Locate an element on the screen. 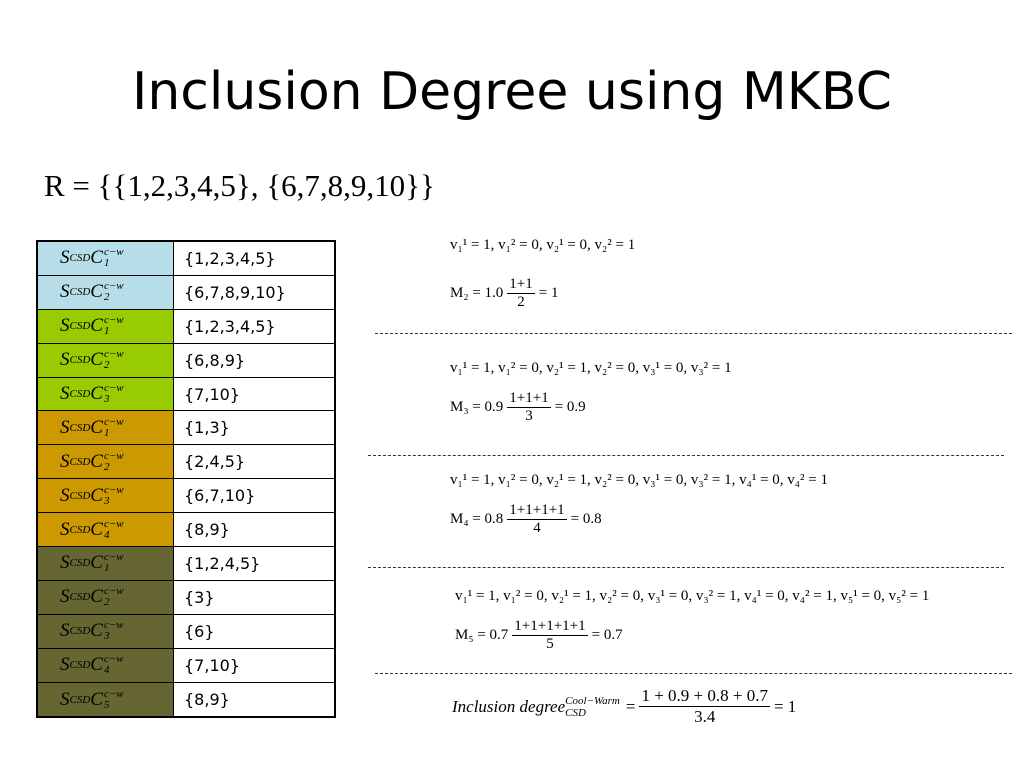  final-eq: = is located at coordinates (630, 706).